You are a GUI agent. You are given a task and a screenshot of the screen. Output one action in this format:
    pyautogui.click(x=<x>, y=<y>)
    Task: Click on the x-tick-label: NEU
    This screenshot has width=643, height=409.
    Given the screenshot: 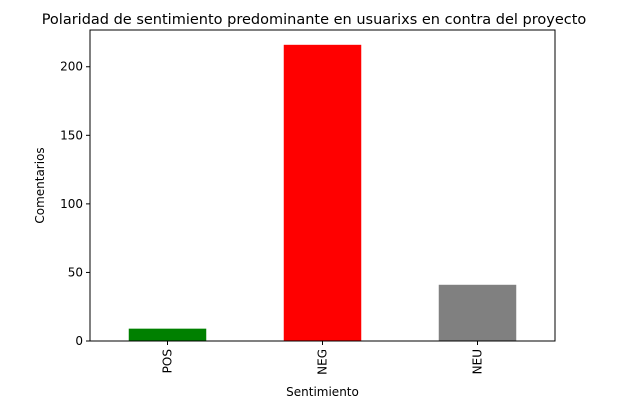 What is the action you would take?
    pyautogui.click(x=478, y=361)
    